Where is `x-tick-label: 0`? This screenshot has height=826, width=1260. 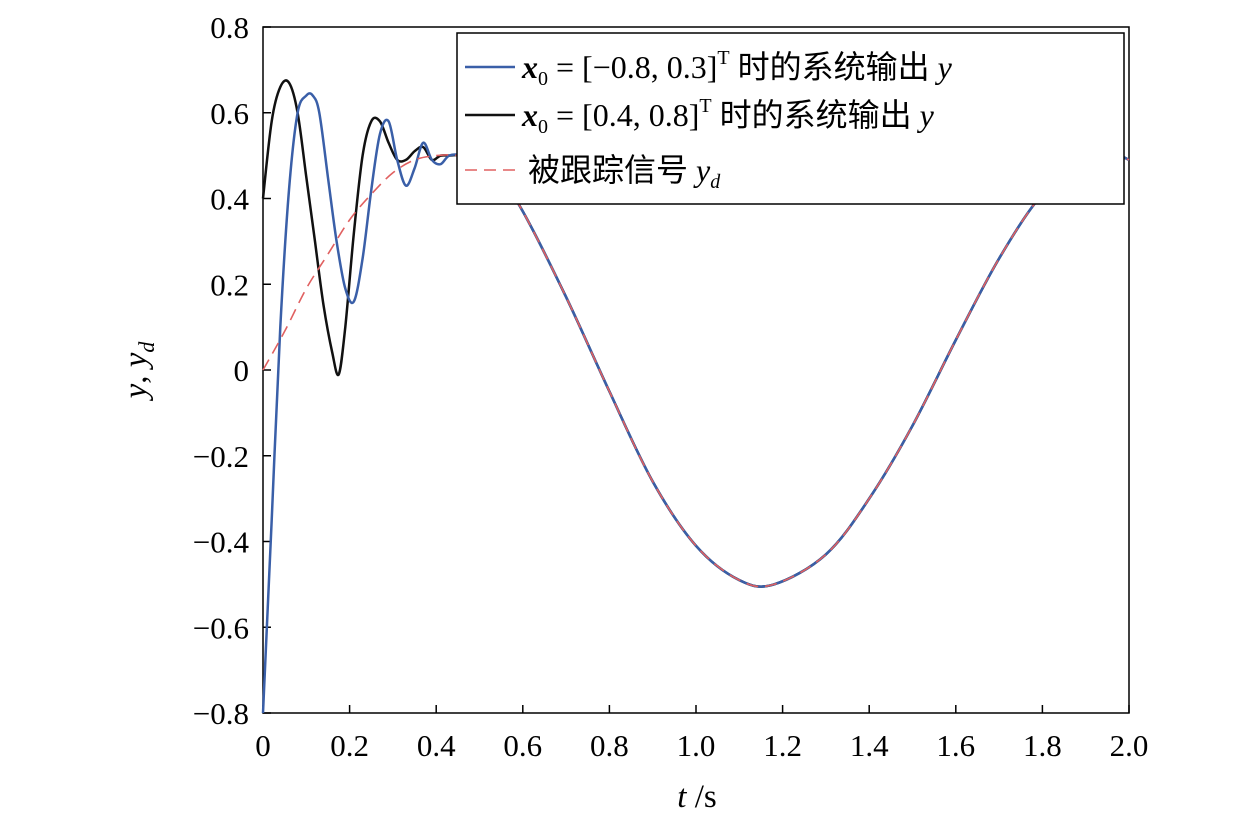 x-tick-label: 0 is located at coordinates (263, 745).